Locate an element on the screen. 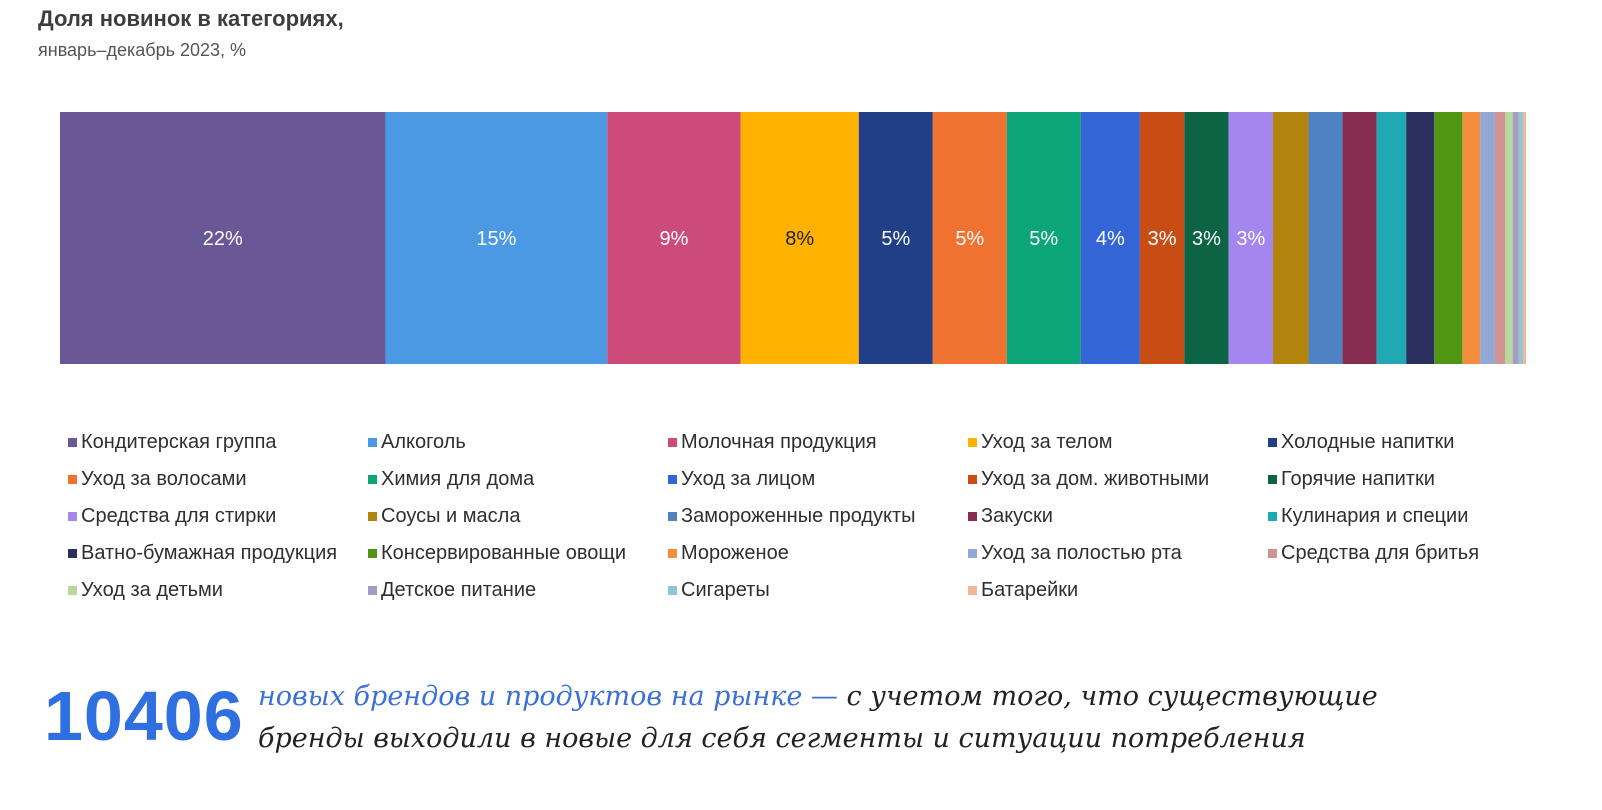 This screenshot has height=810, width=1602. legend-label: Детское питание is located at coordinates (459, 590).